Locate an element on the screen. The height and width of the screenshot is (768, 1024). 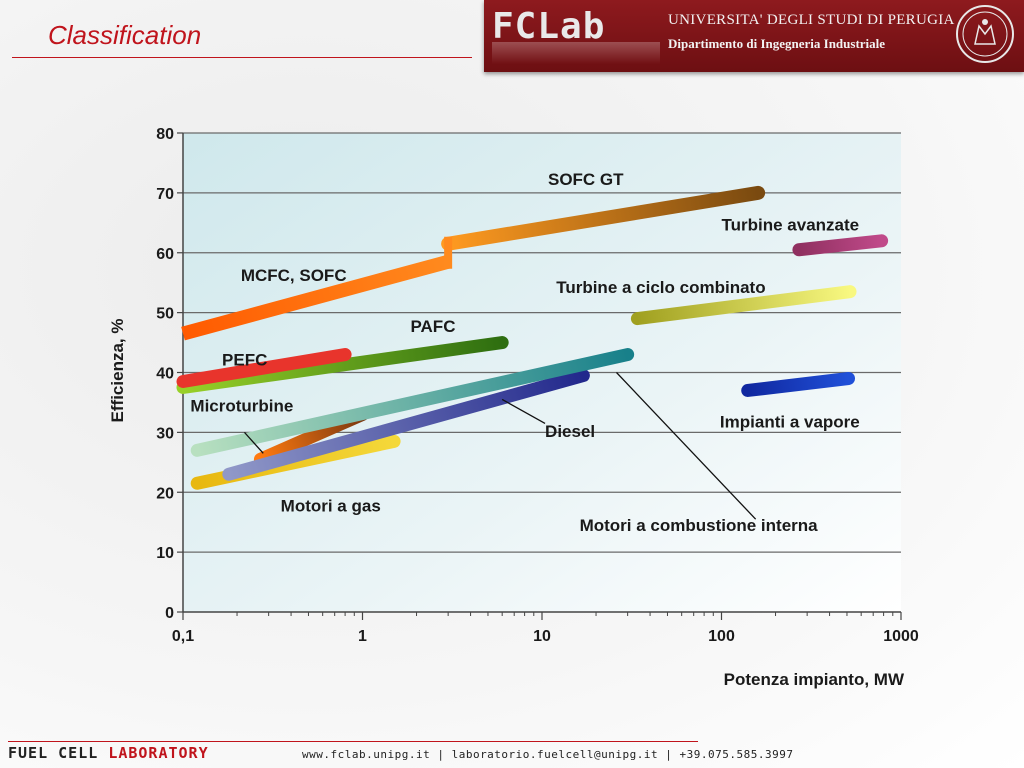
y-tick-label: 30 is located at coordinates (165, 433).